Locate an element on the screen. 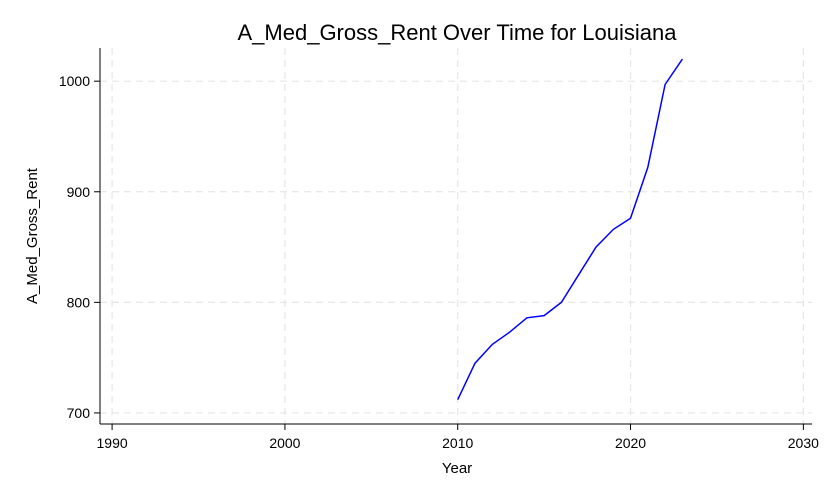 Image resolution: width=831 pixels, height=498 pixels. y-axis-ticks: 700 800 900 1000 is located at coordinates (79, 247).